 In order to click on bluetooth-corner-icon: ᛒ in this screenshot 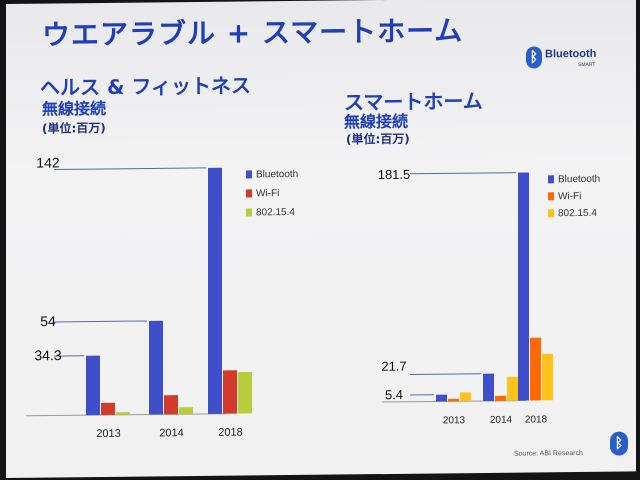, I will do `click(619, 443)`.